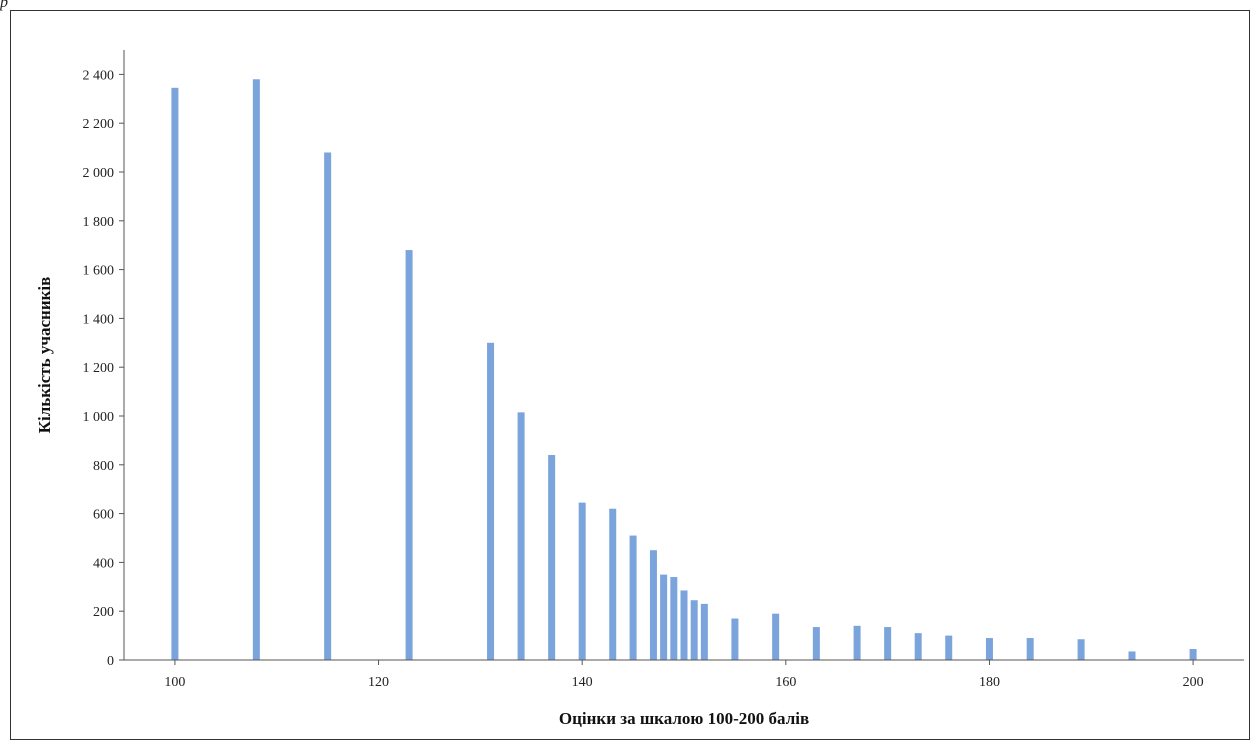 The image size is (1253, 743). Describe the element at coordinates (99, 271) in the screenshot. I see `y-tick-label: 1 600` at that location.